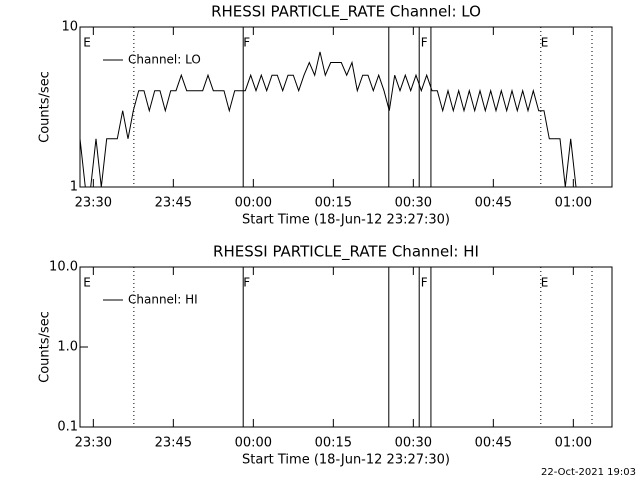 This screenshot has width=640, height=480. I want to click on chart-title: RHESSI PARTICLE_RATE Channel: LO, so click(346, 12).